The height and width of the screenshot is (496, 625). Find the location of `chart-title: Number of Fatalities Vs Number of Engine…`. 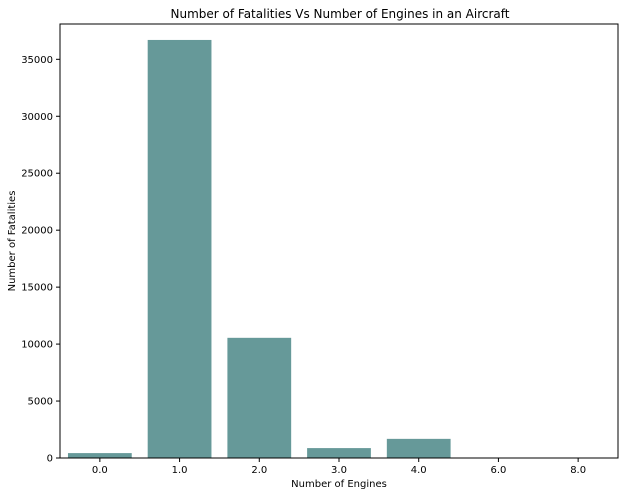

chart-title: Number of Fatalities Vs Number of Engine… is located at coordinates (340, 14).